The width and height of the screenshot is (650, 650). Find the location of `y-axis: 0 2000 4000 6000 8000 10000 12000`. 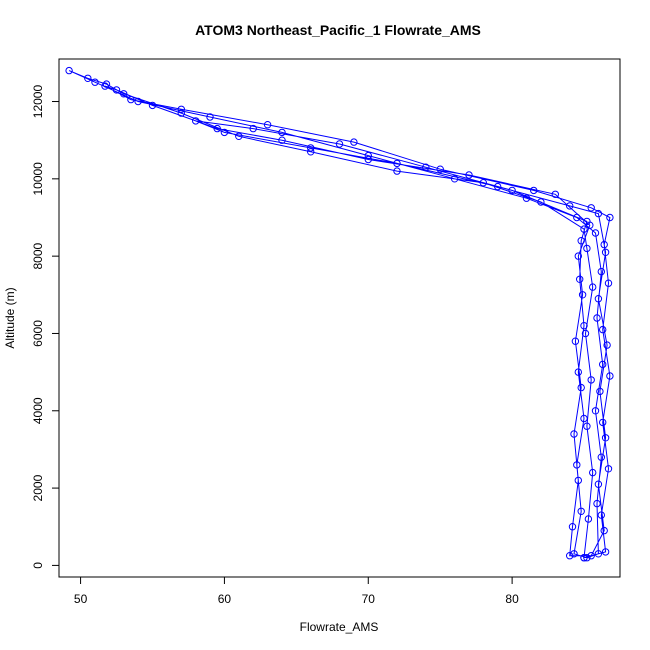

y-axis: 0 2000 4000 6000 8000 10000 12000 is located at coordinates (45, 327).